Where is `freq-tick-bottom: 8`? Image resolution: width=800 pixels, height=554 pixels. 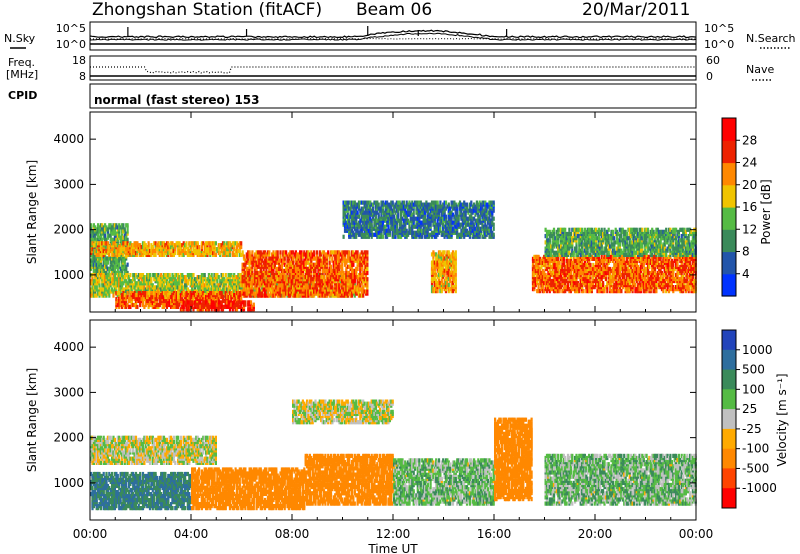
freq-tick-bottom: 8 is located at coordinates (82, 76).